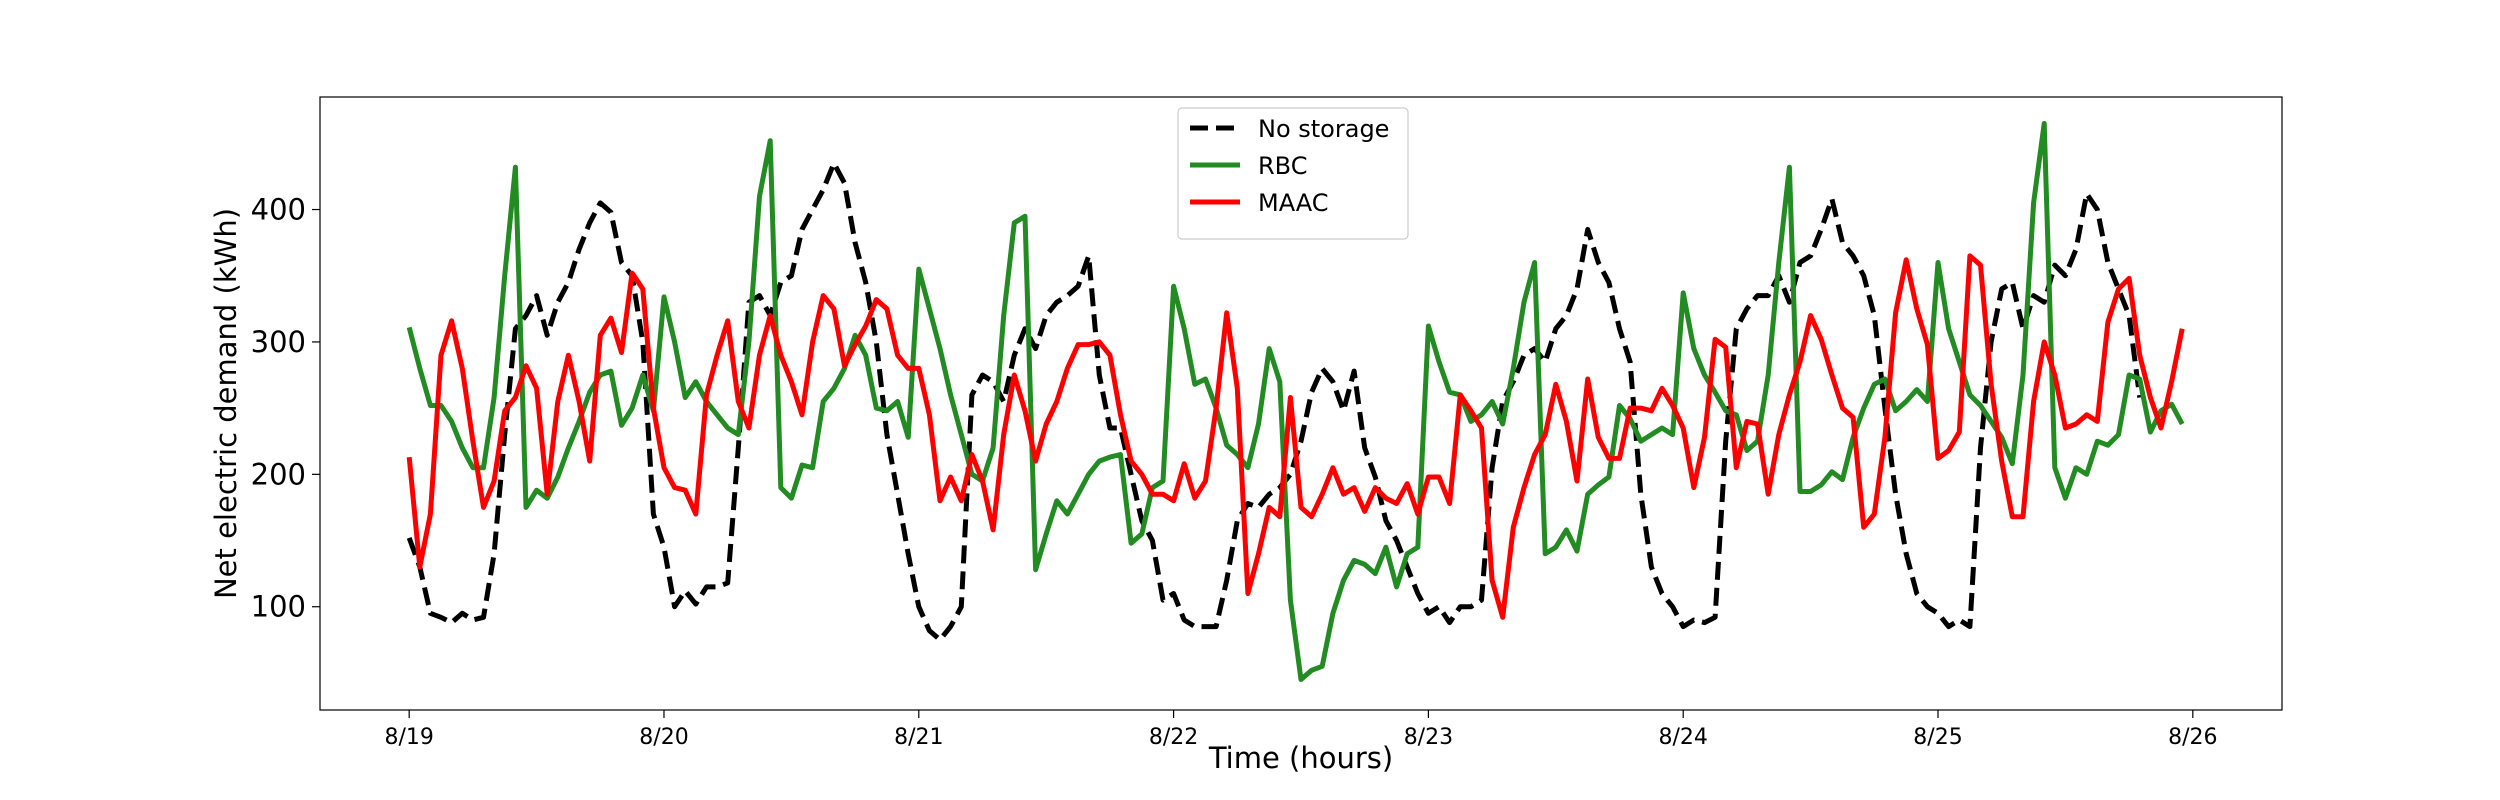 This screenshot has height=800, width=2500. I want to click on x-tick-label: 8/26, so click(2192, 737).